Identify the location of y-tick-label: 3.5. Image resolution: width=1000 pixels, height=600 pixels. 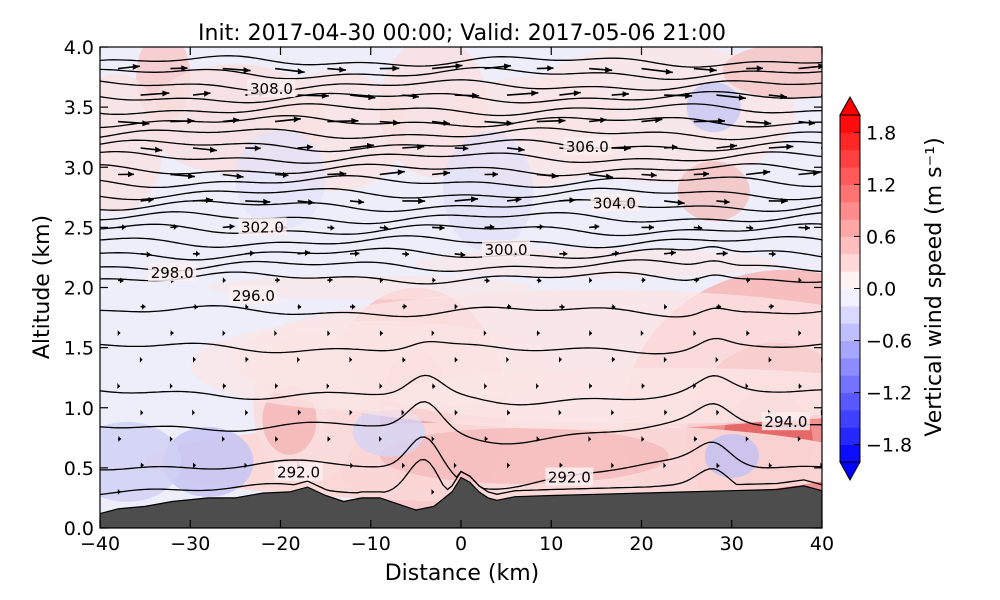
(79, 108).